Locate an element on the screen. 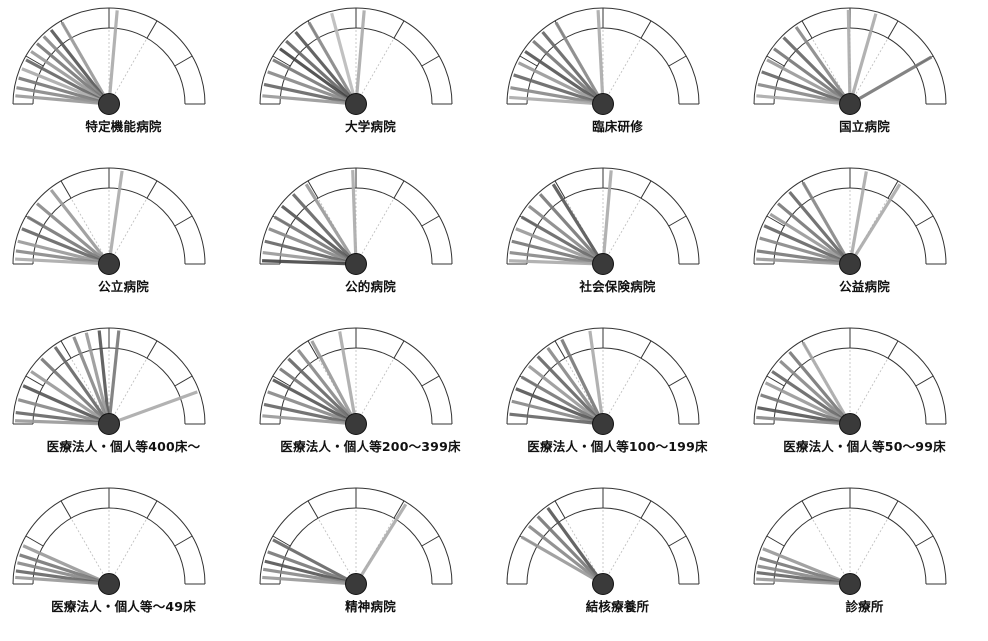 Image resolution: width=988 pixels, height=641 pixels. gauge-chart: 医療法人・個人等～49床 is located at coordinates (123, 560).